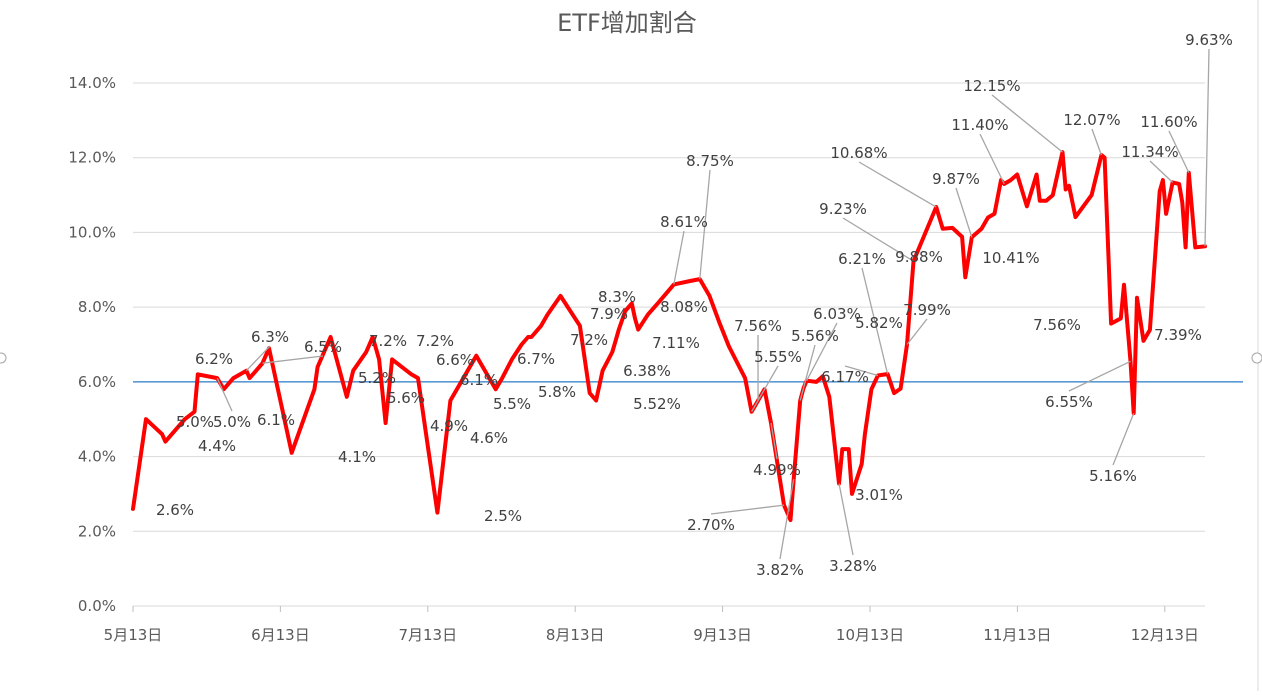 Image resolution: width=1262 pixels, height=695 pixels. What do you see at coordinates (406, 398) in the screenshot?
I see `data-label: 5.6%` at bounding box center [406, 398].